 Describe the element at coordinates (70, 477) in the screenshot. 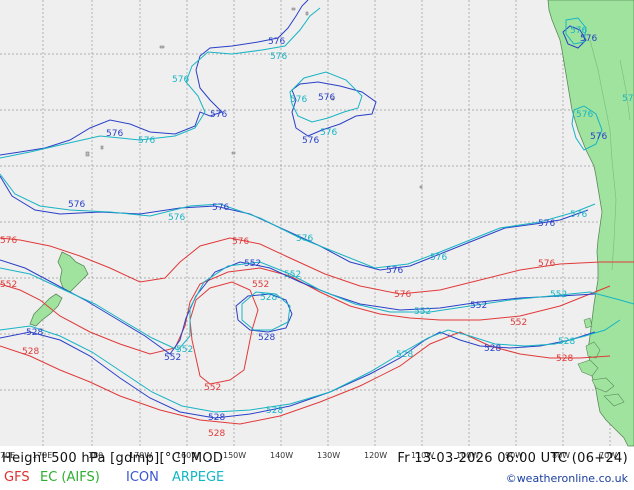

I see `model-ec-aifs: EC (AIFS)` at that location.